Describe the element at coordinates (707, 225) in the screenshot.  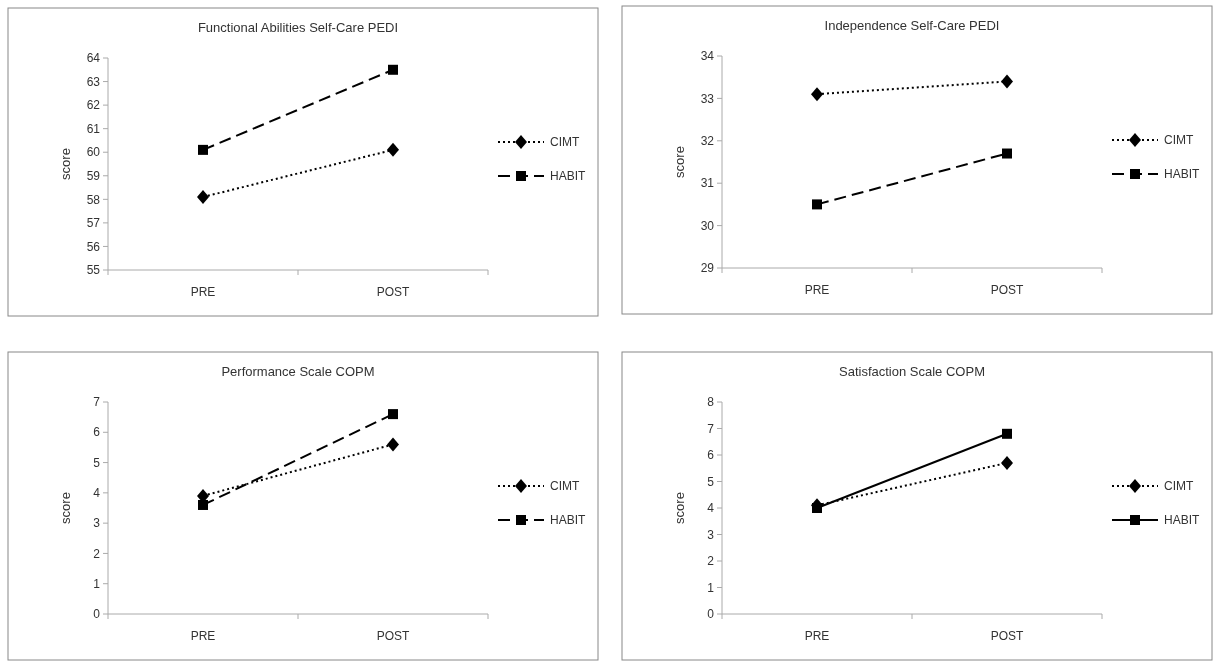
I see `y-tick-label: 30` at that location.